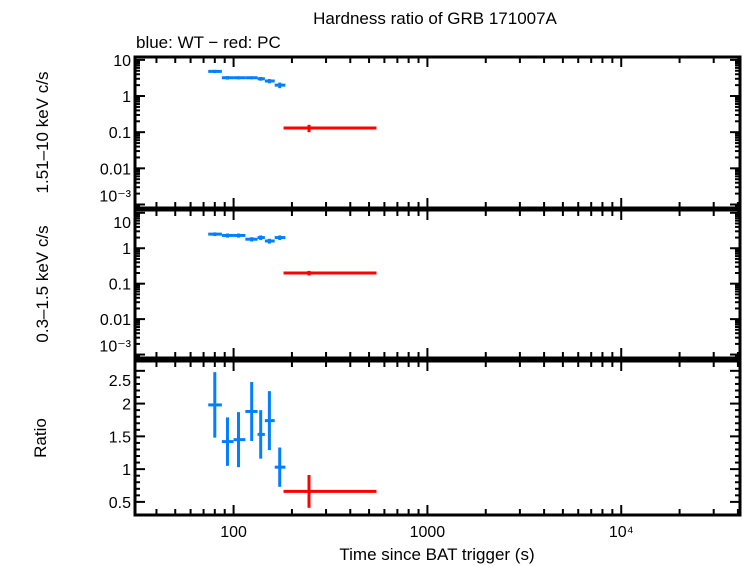  I want to click on y-tick-label: 1.5, so click(120, 437).